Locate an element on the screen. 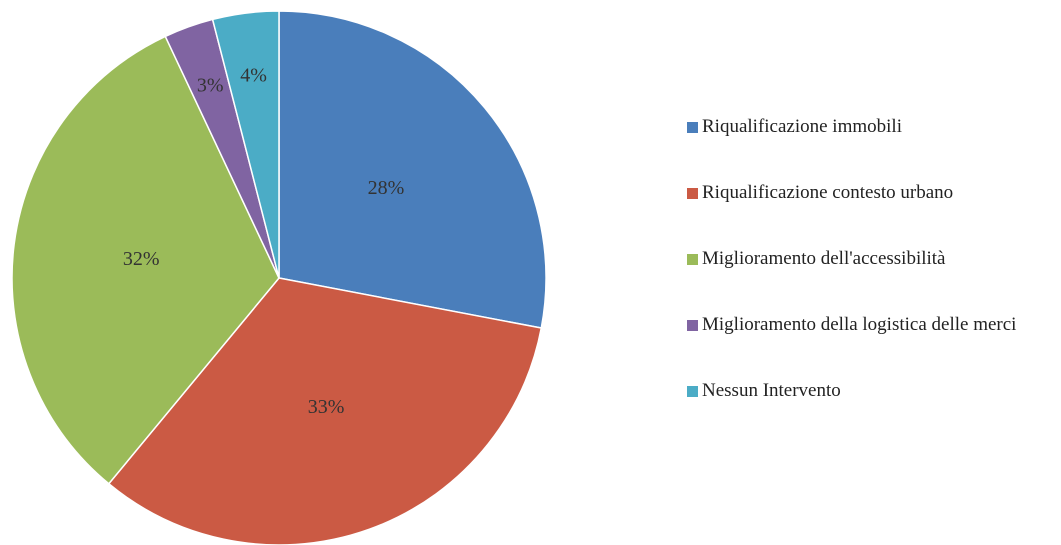  legend-label: Riqualificazione contesto urbano is located at coordinates (828, 192).